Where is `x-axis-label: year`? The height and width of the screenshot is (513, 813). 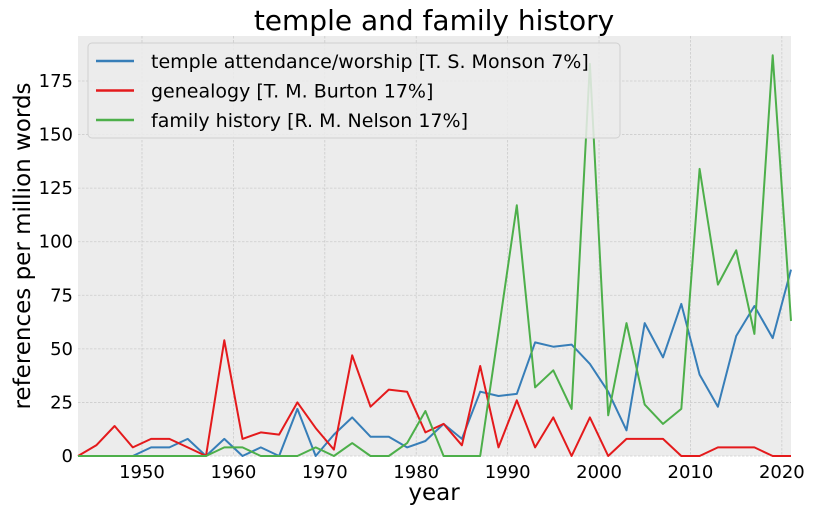
x-axis-label: year is located at coordinates (434, 493).